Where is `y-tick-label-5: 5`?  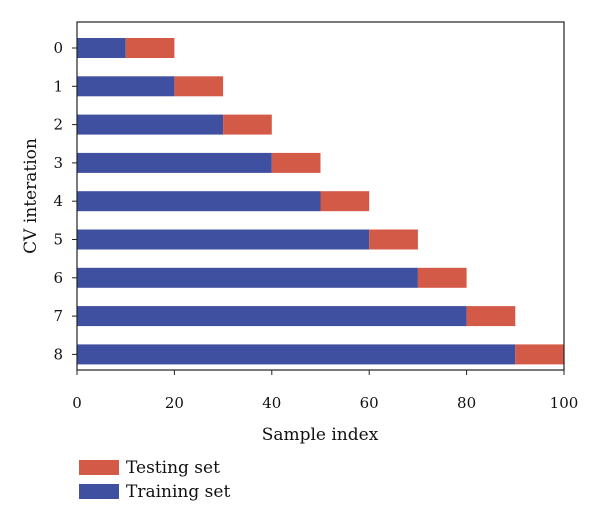 y-tick-label-5: 5 is located at coordinates (58, 240).